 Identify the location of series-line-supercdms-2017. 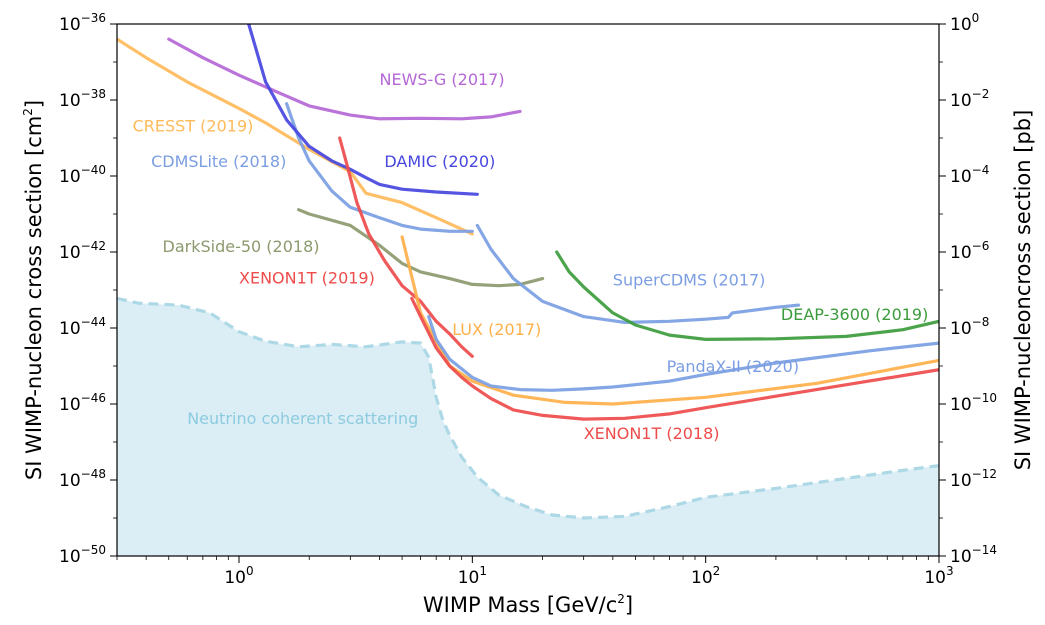
(638, 273).